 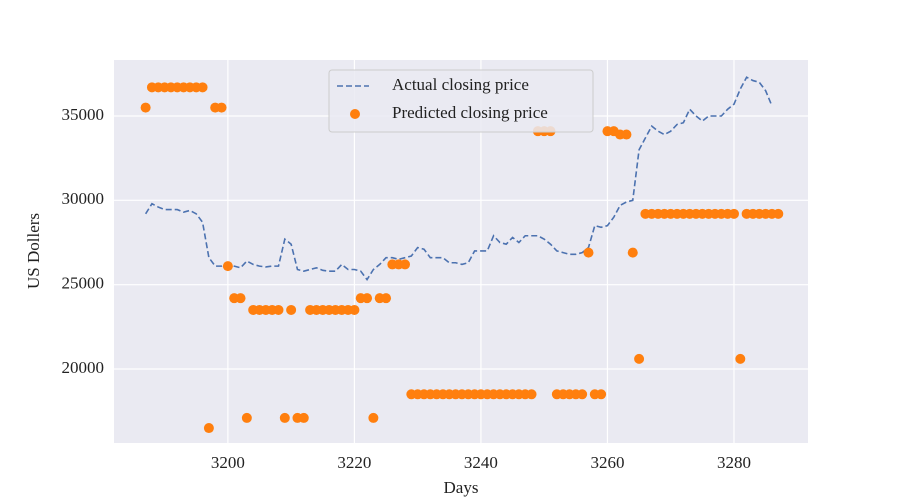 What do you see at coordinates (470, 112) in the screenshot?
I see `legend-label: Predicted closing price` at bounding box center [470, 112].